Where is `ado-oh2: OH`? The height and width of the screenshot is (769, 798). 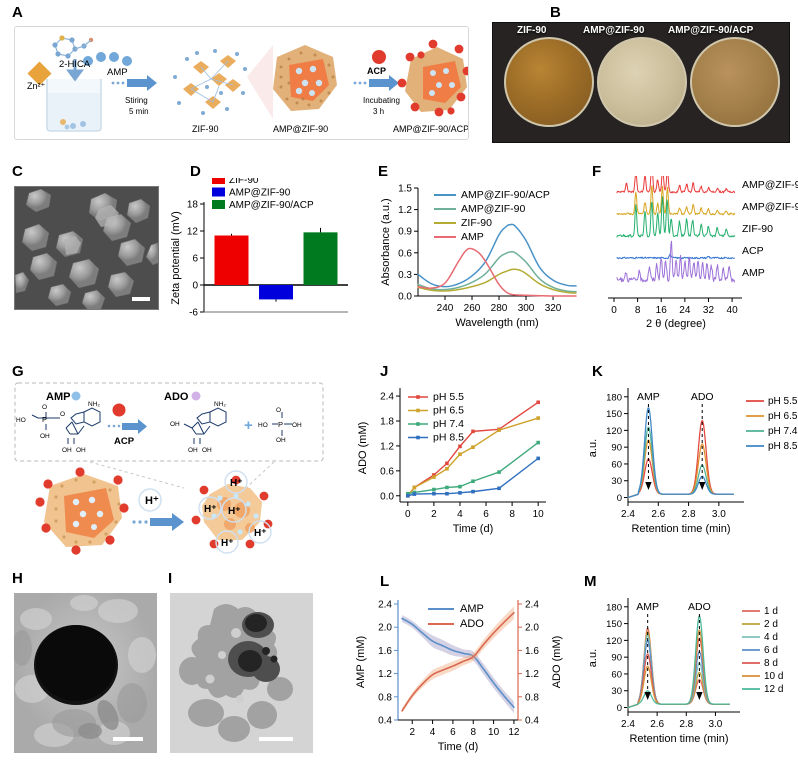 ado-oh2: OH is located at coordinates (207, 450).